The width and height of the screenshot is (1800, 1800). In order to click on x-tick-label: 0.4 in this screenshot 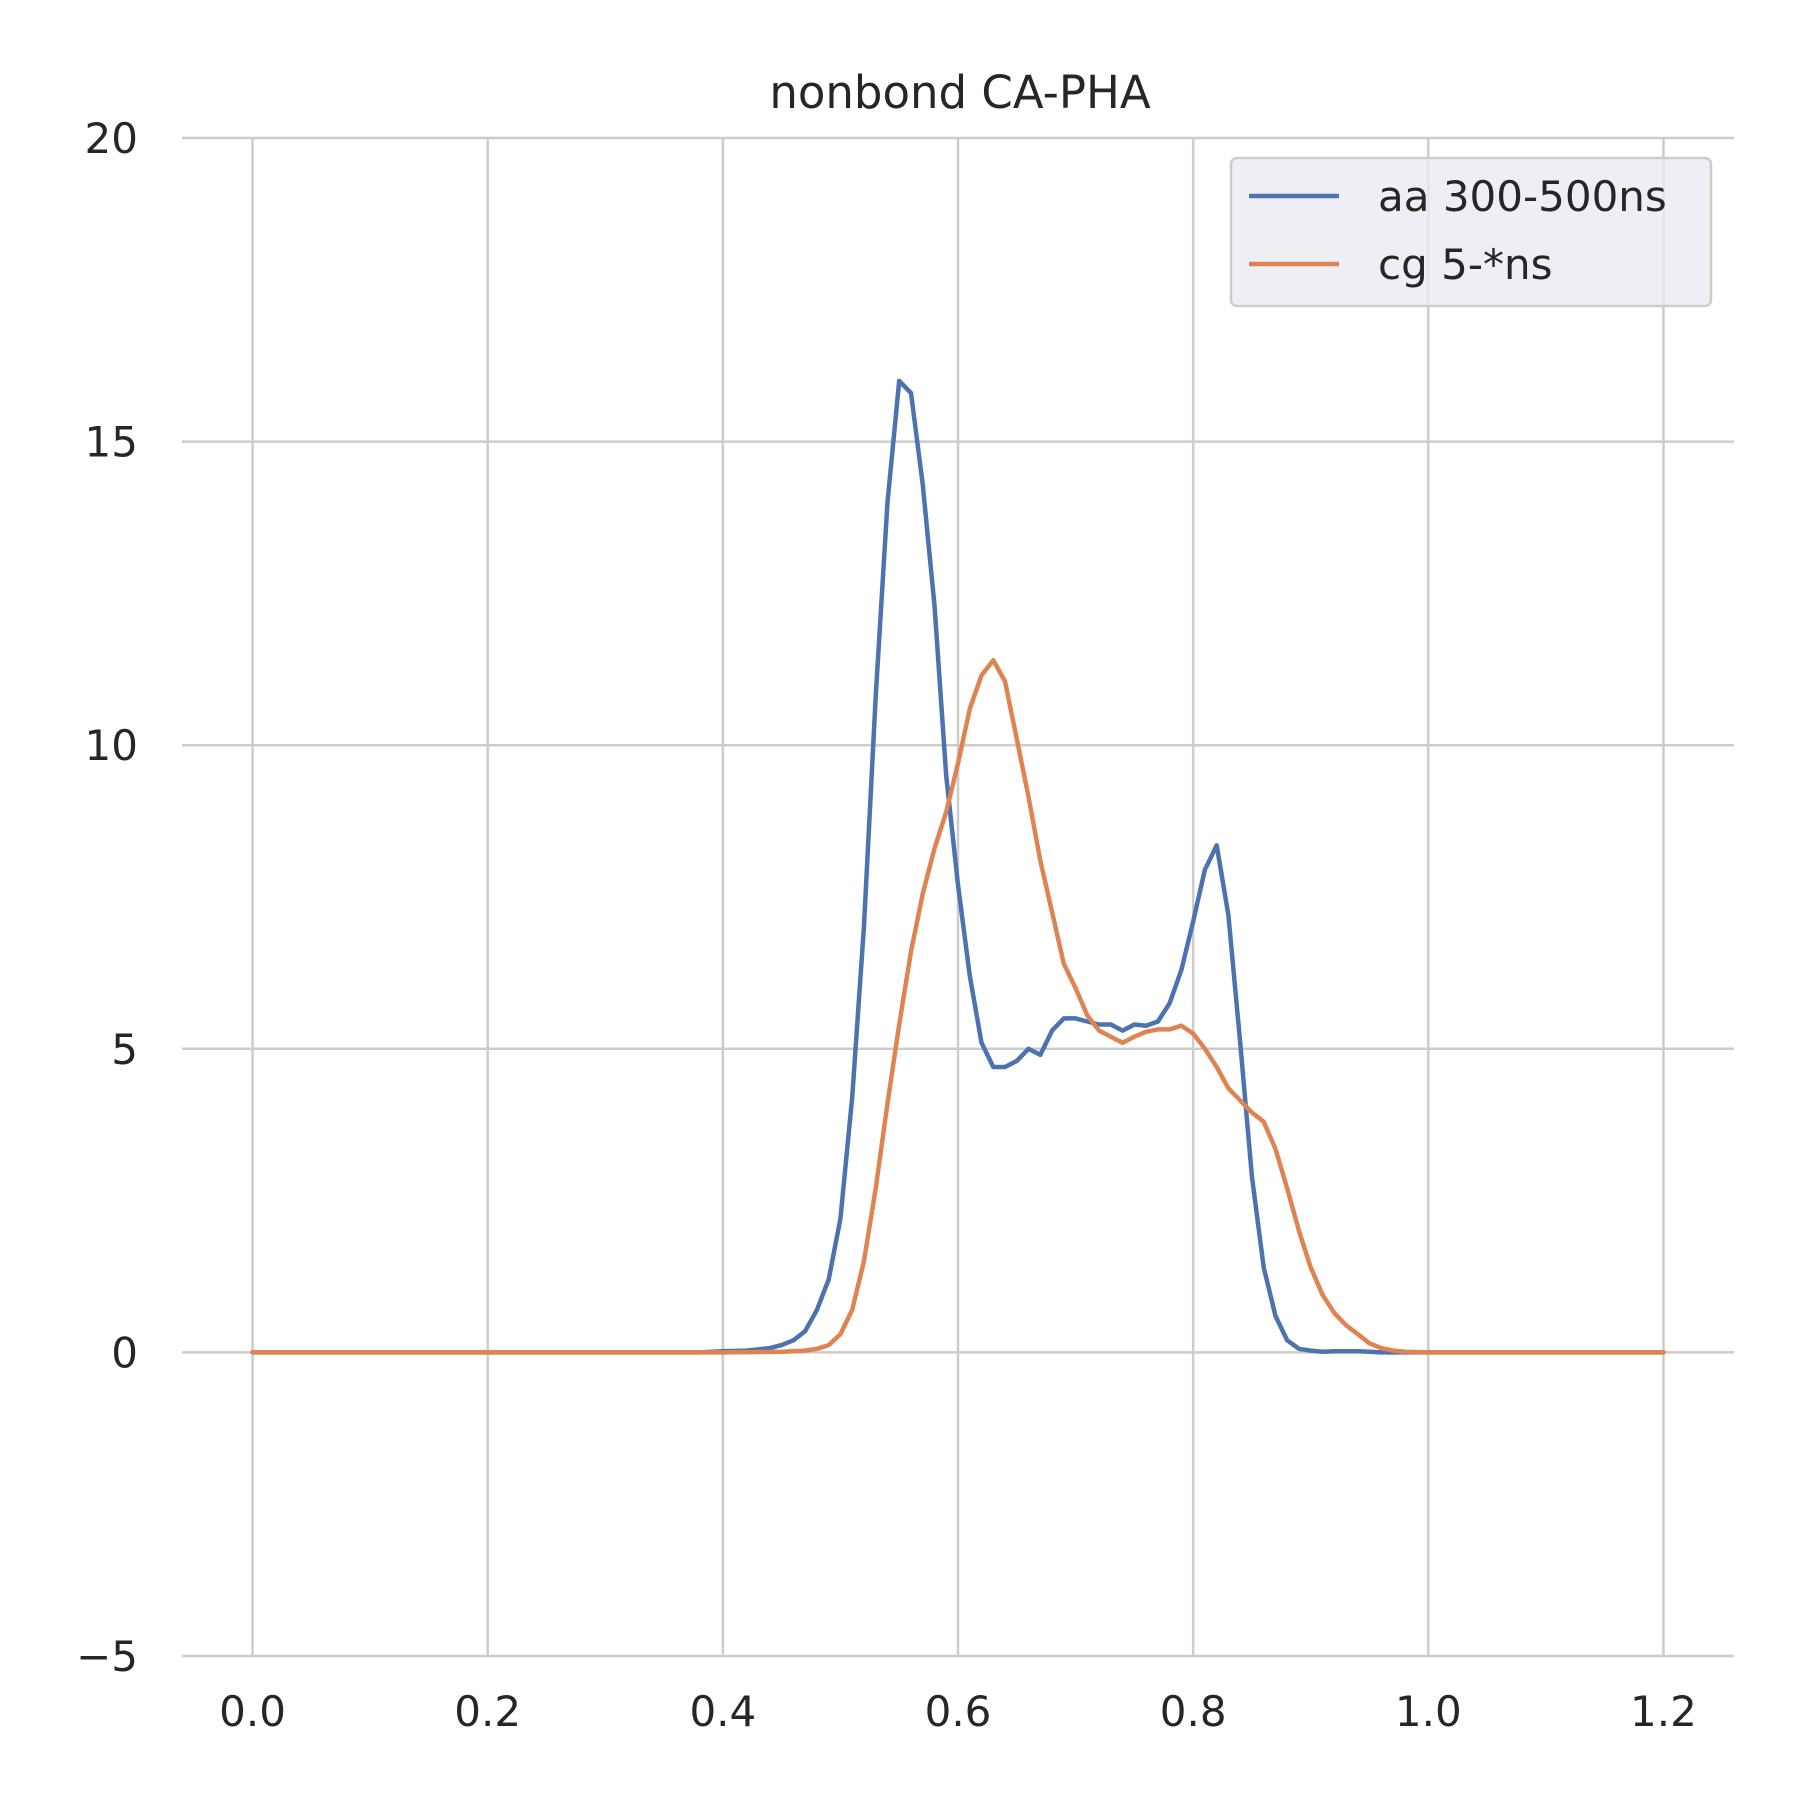, I will do `click(722, 1711)`.